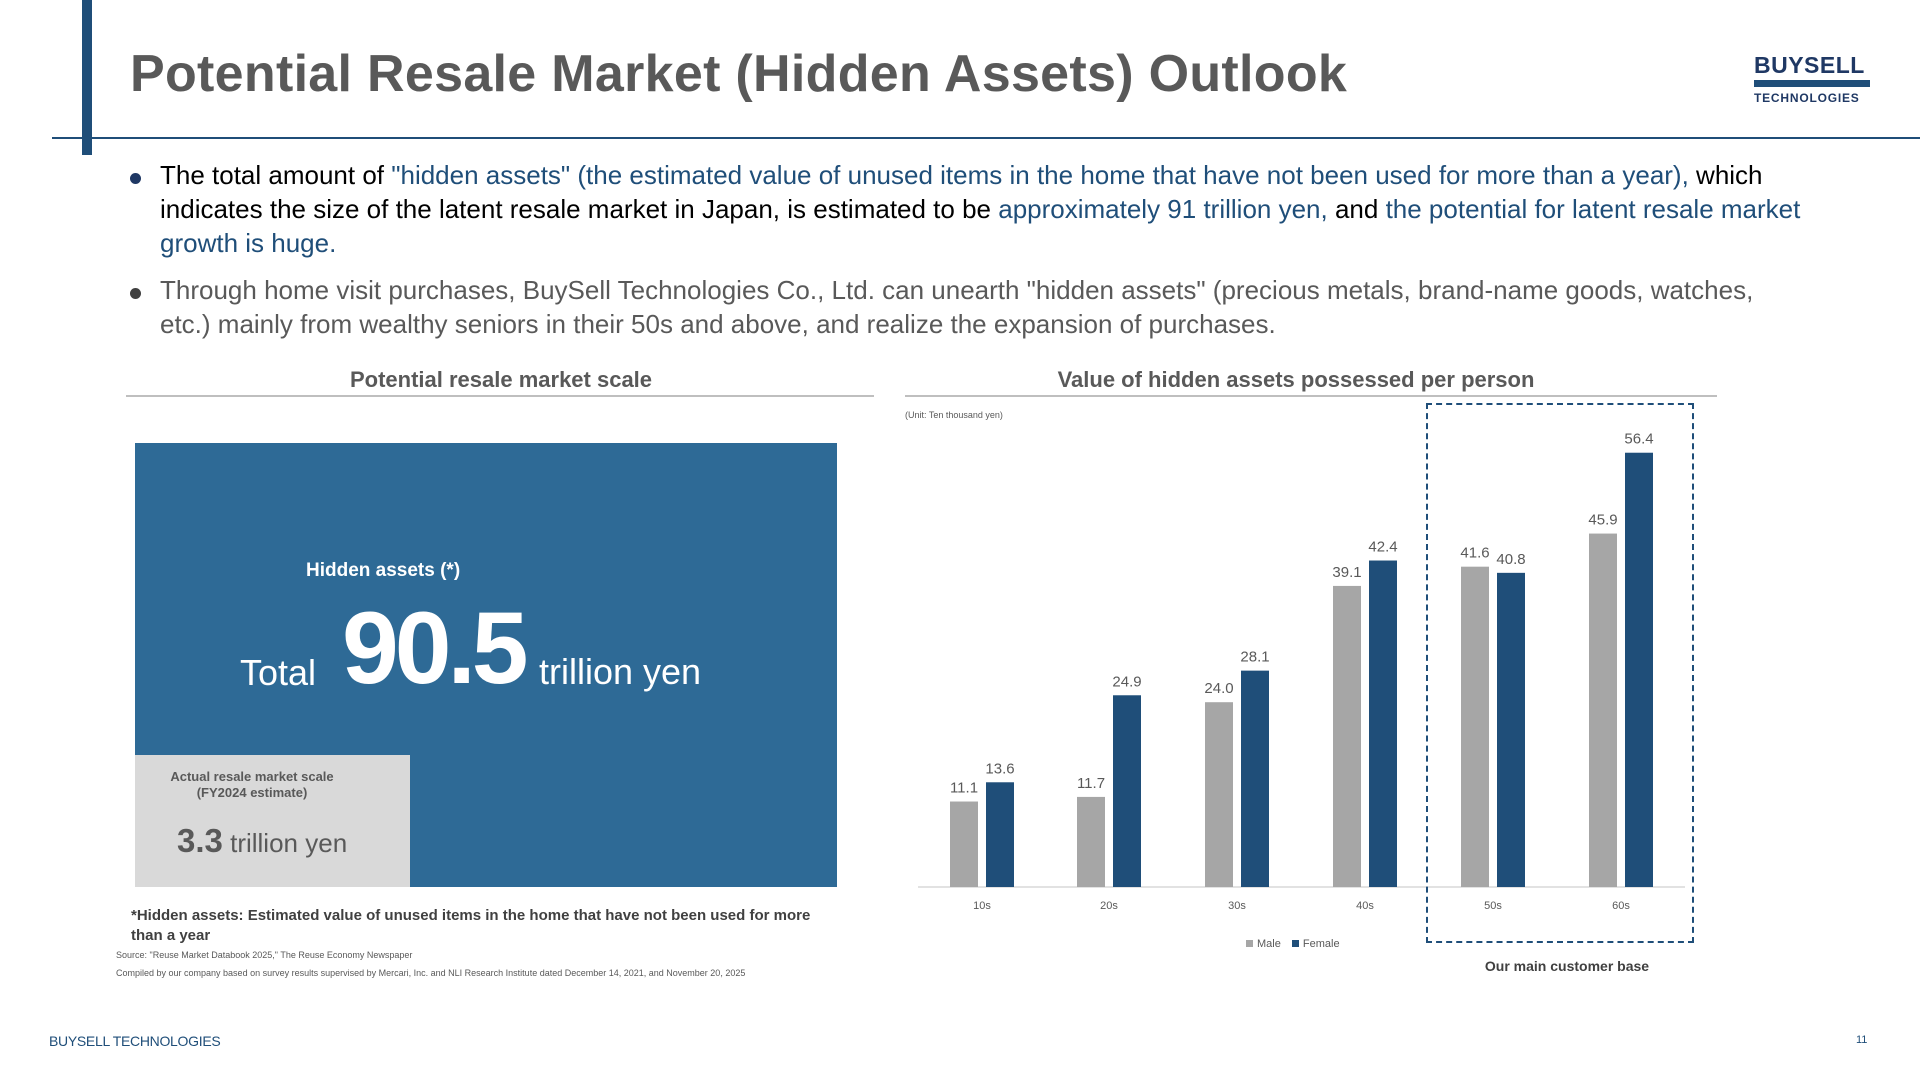 This screenshot has width=1920, height=1080. Describe the element at coordinates (1365, 906) in the screenshot. I see `x-tick-label-40s: 40s` at that location.